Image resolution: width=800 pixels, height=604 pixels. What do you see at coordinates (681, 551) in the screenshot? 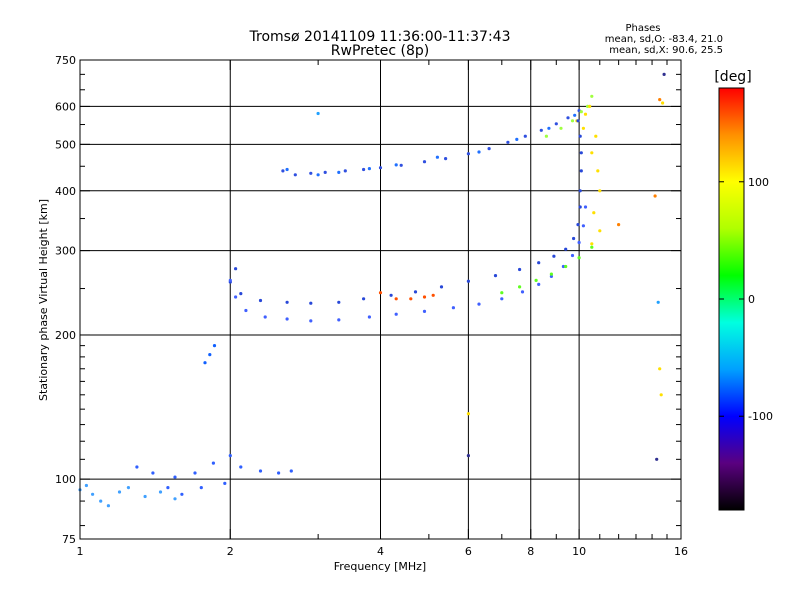
I see `x-tick-label: 16` at bounding box center [681, 551].